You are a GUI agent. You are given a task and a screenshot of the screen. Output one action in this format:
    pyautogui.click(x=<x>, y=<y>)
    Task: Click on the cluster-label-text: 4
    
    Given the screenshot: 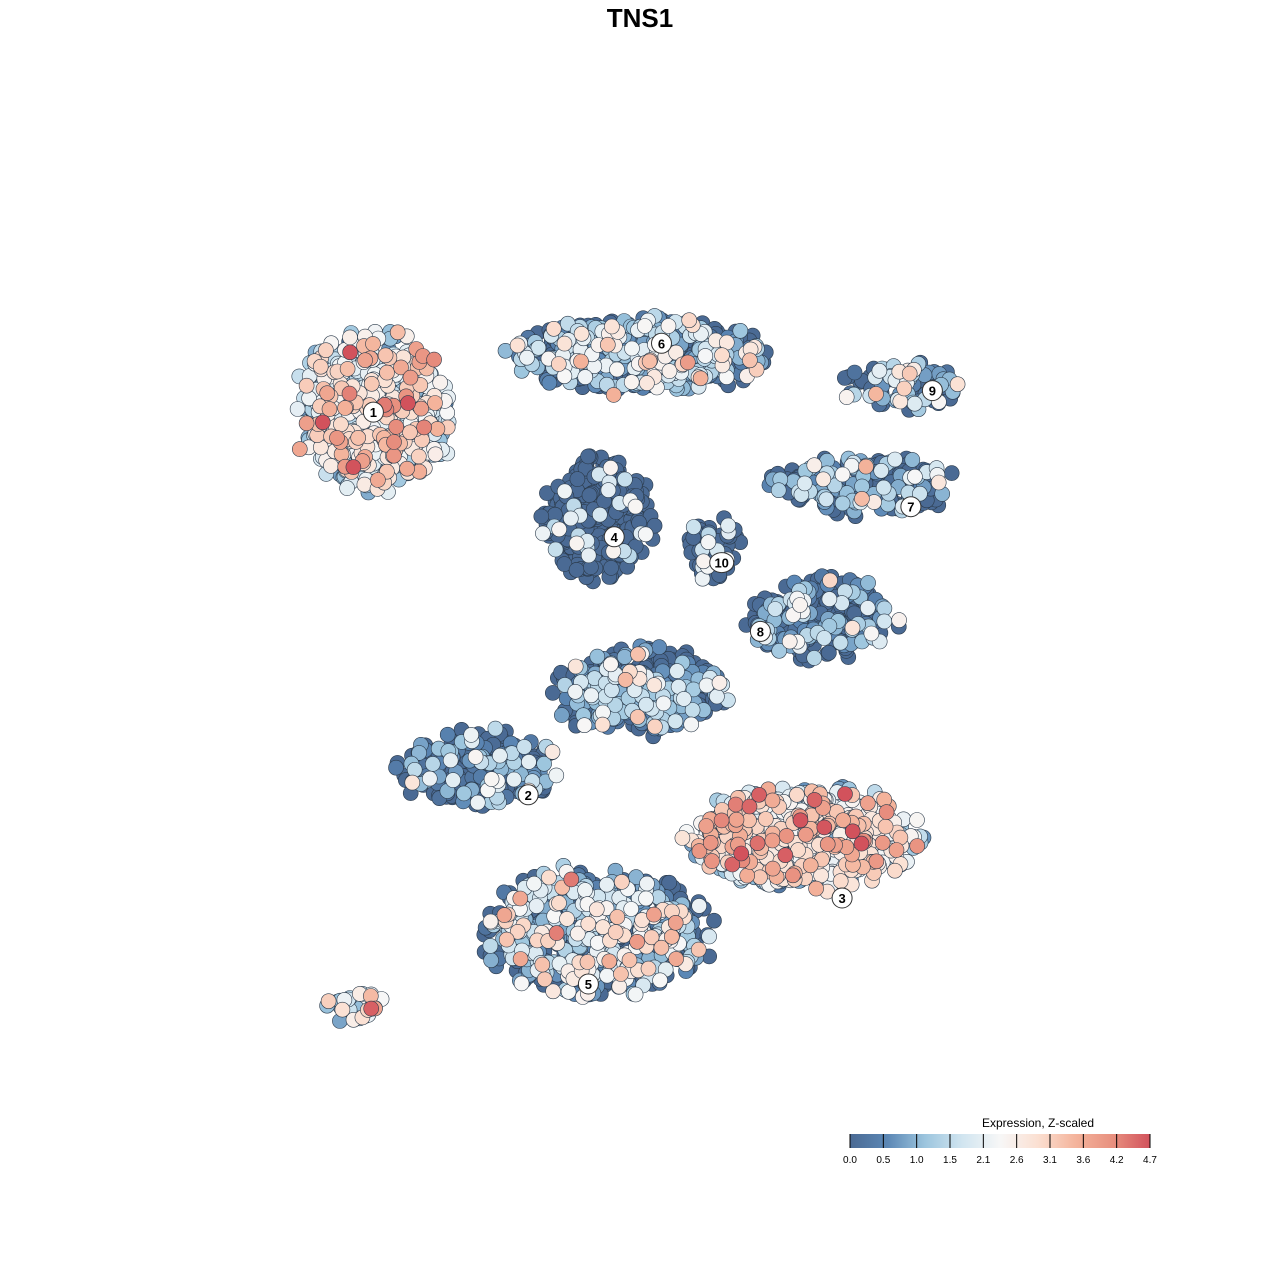 What is the action you would take?
    pyautogui.click(x=615, y=537)
    